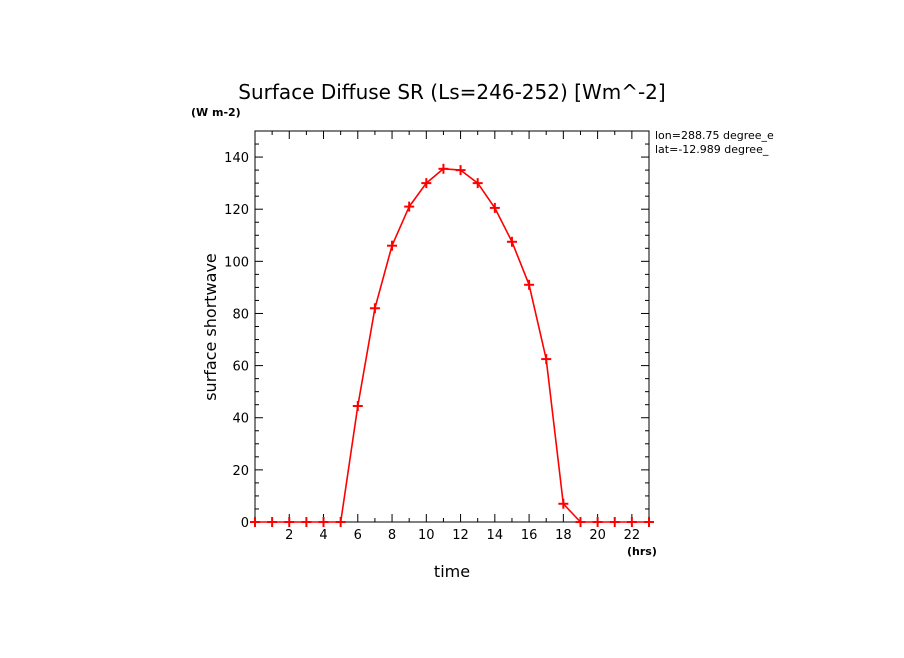 Image resolution: width=904 pixels, height=658 pixels. I want to click on y-tick-label: 120, so click(236, 210).